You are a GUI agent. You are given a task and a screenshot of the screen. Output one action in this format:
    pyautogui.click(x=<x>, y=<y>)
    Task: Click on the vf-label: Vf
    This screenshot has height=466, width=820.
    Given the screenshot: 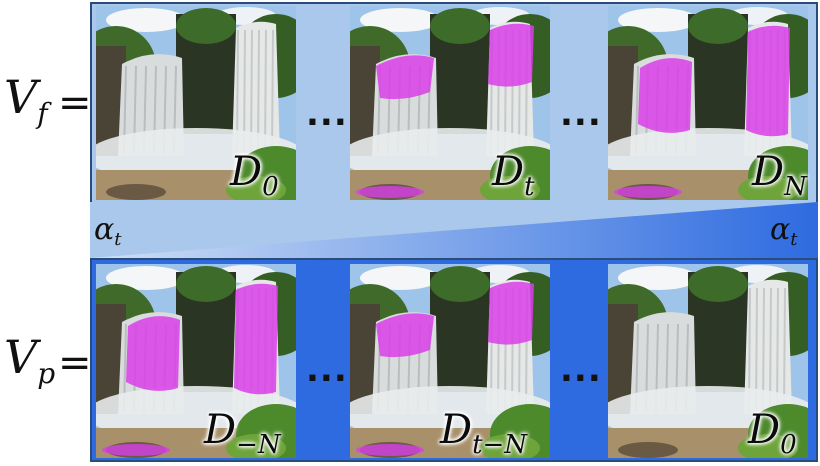 What is the action you would take?
    pyautogui.click(x=26, y=100)
    